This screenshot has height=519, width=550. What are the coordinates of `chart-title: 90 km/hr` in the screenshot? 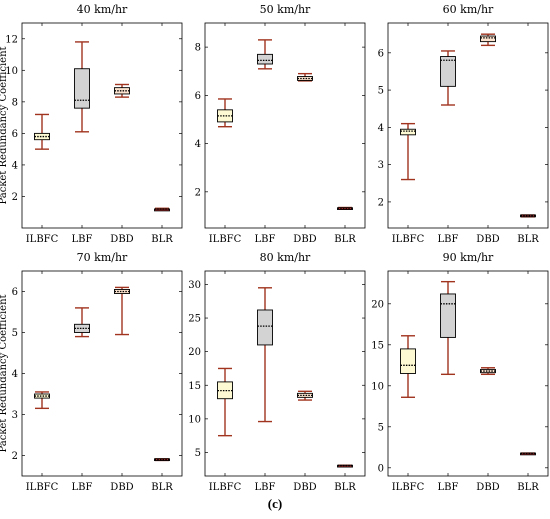 It's located at (468, 257).